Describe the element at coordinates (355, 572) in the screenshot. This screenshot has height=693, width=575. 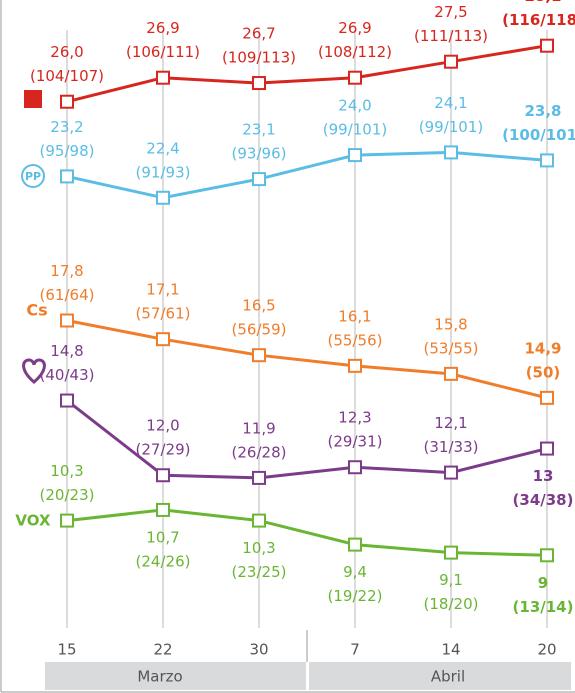
I see `value-label: 9,4` at that location.